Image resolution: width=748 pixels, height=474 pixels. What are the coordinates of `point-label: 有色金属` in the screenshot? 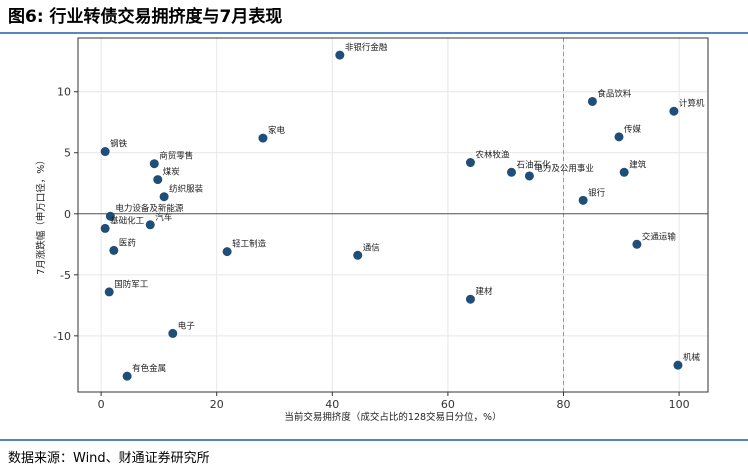 It's located at (149, 368).